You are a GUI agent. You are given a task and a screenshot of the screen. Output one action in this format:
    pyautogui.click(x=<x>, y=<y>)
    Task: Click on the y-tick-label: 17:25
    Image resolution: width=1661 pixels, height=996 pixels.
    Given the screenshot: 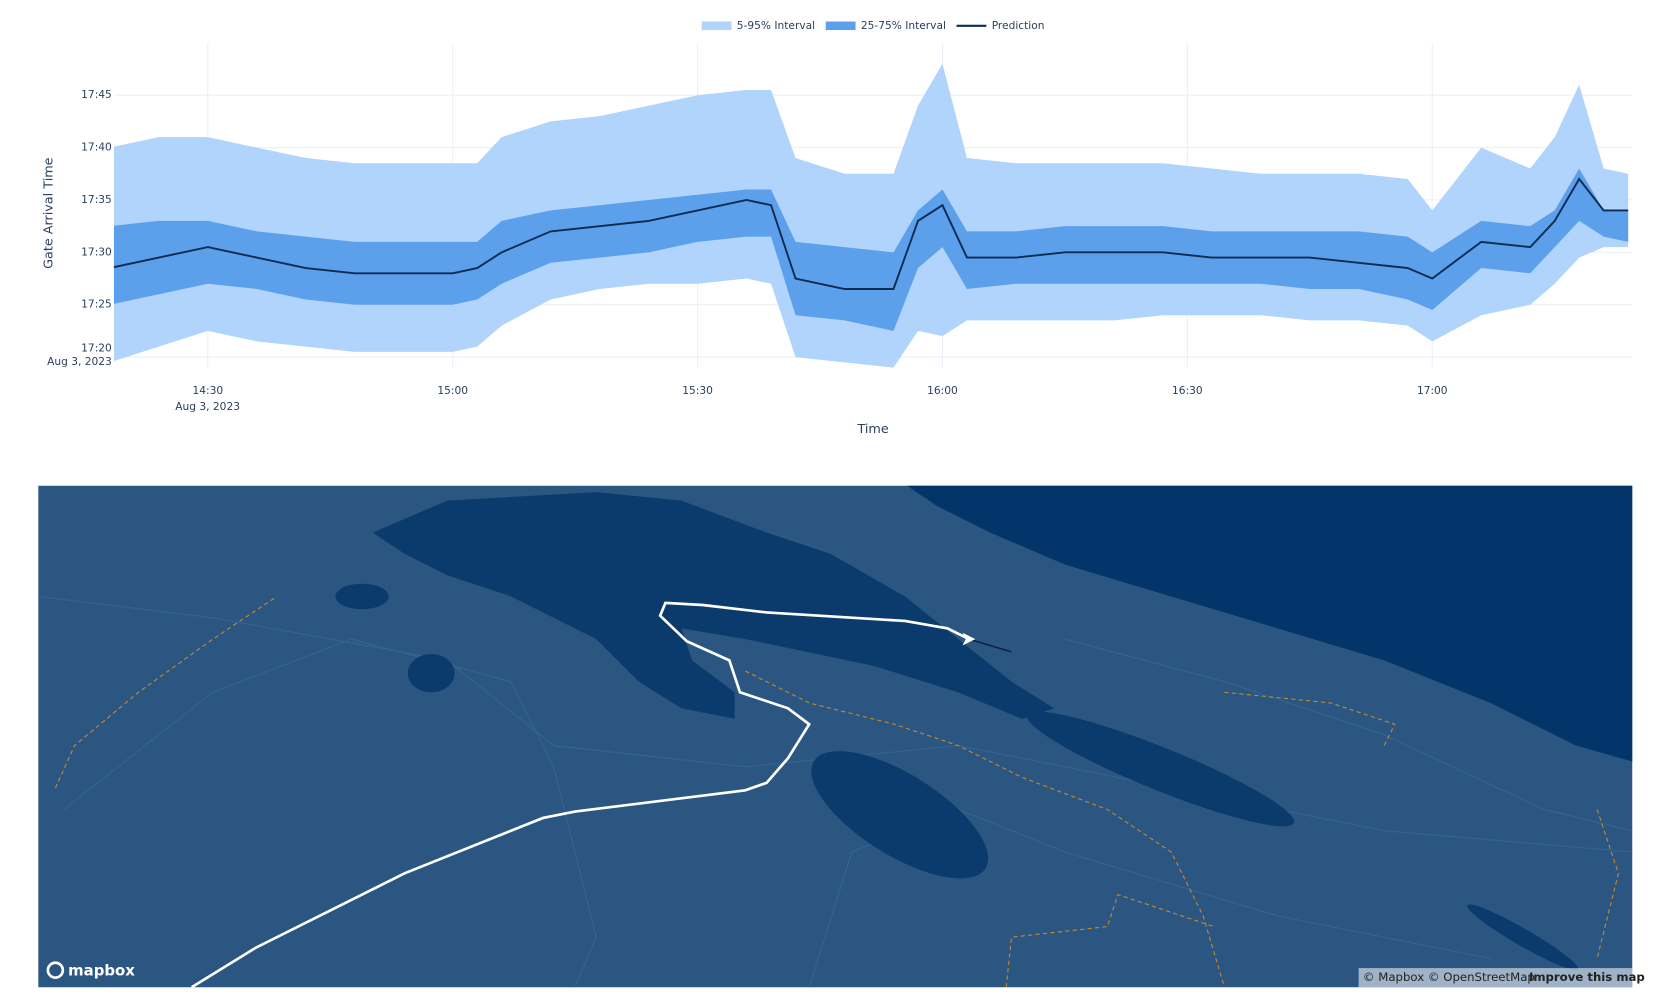 What is the action you would take?
    pyautogui.click(x=96, y=304)
    